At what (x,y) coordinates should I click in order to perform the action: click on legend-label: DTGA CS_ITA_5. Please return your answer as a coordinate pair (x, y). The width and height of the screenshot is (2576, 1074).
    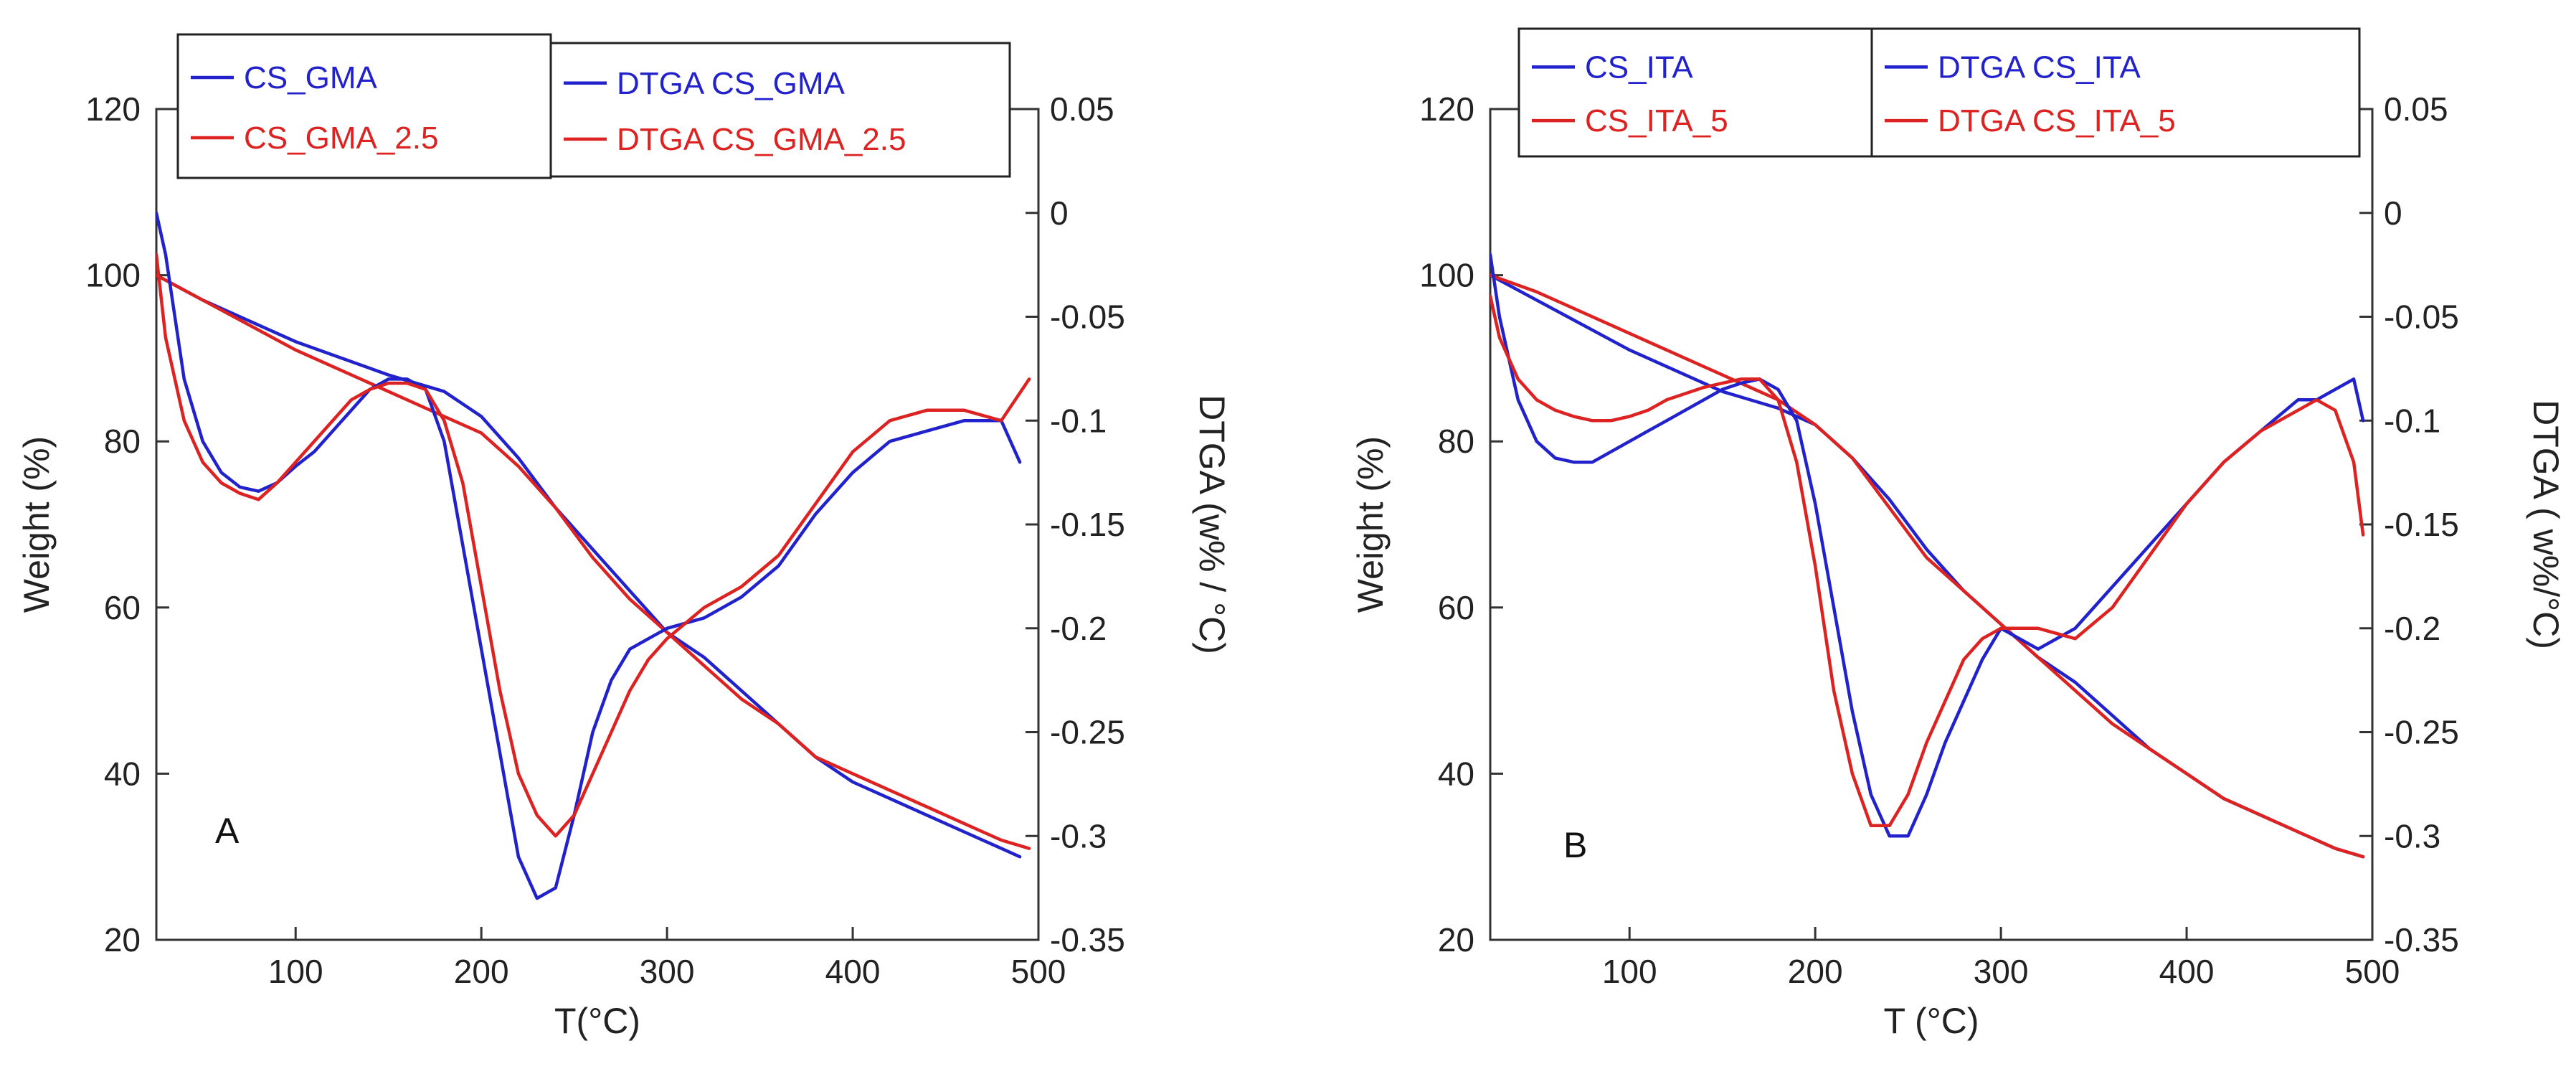
    Looking at the image, I should click on (2057, 120).